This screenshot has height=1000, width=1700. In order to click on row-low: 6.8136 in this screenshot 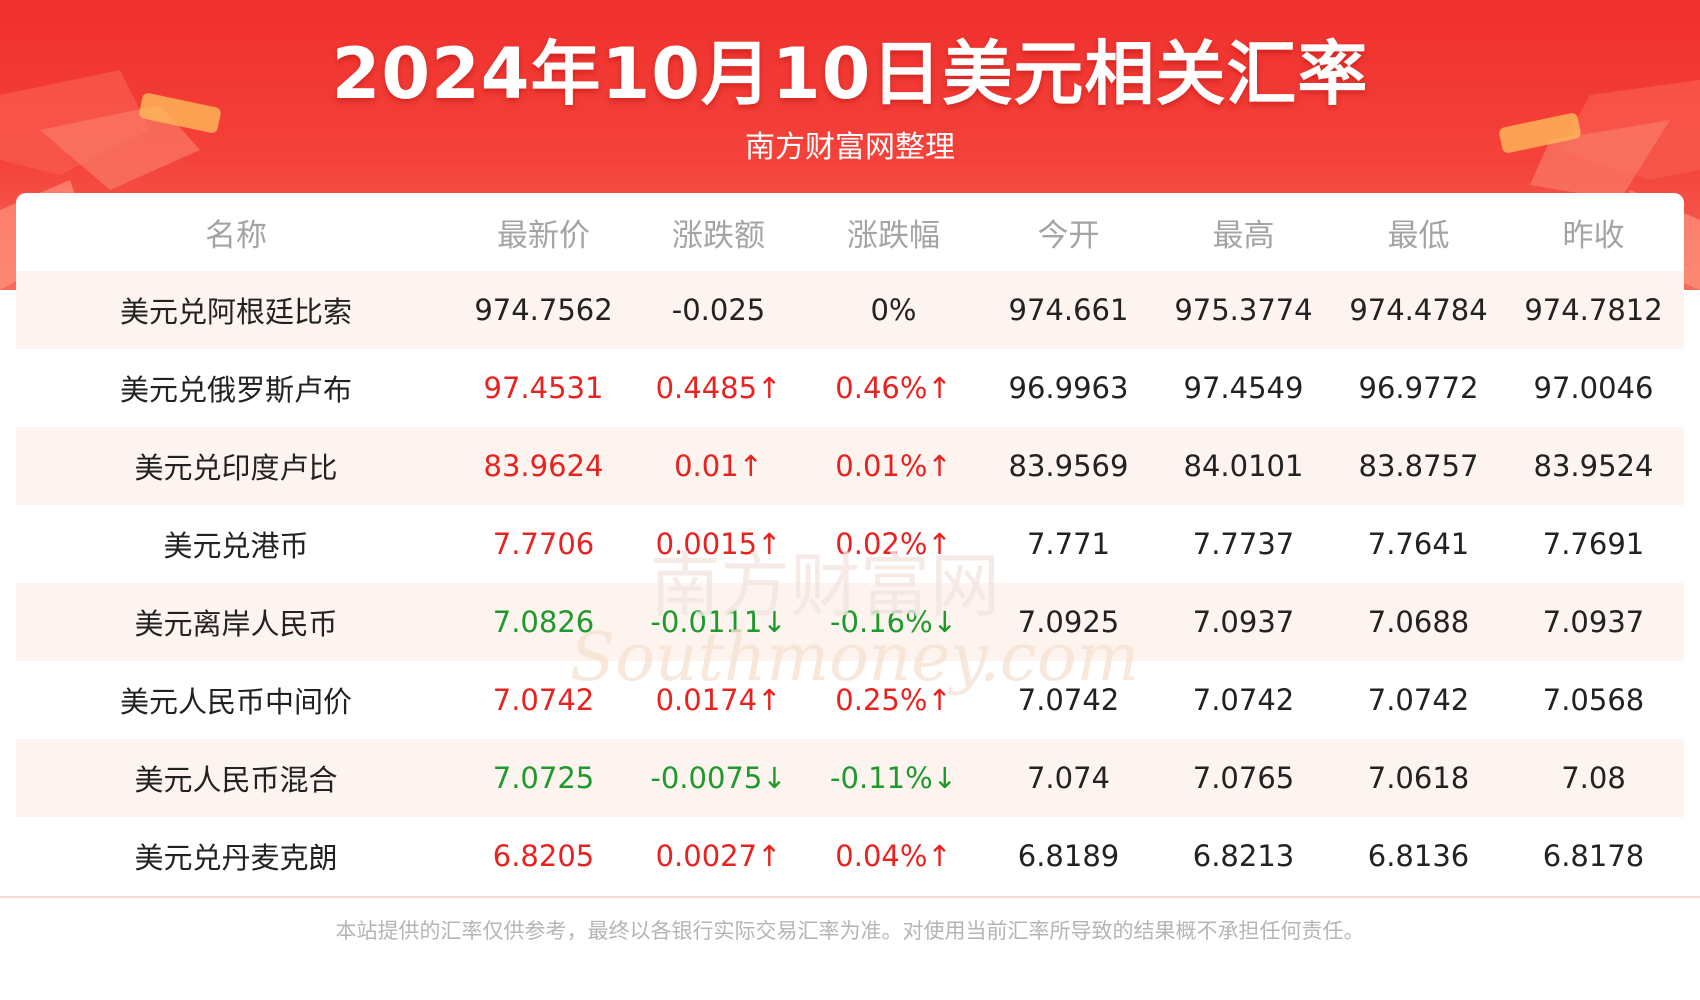, I will do `click(1418, 856)`.